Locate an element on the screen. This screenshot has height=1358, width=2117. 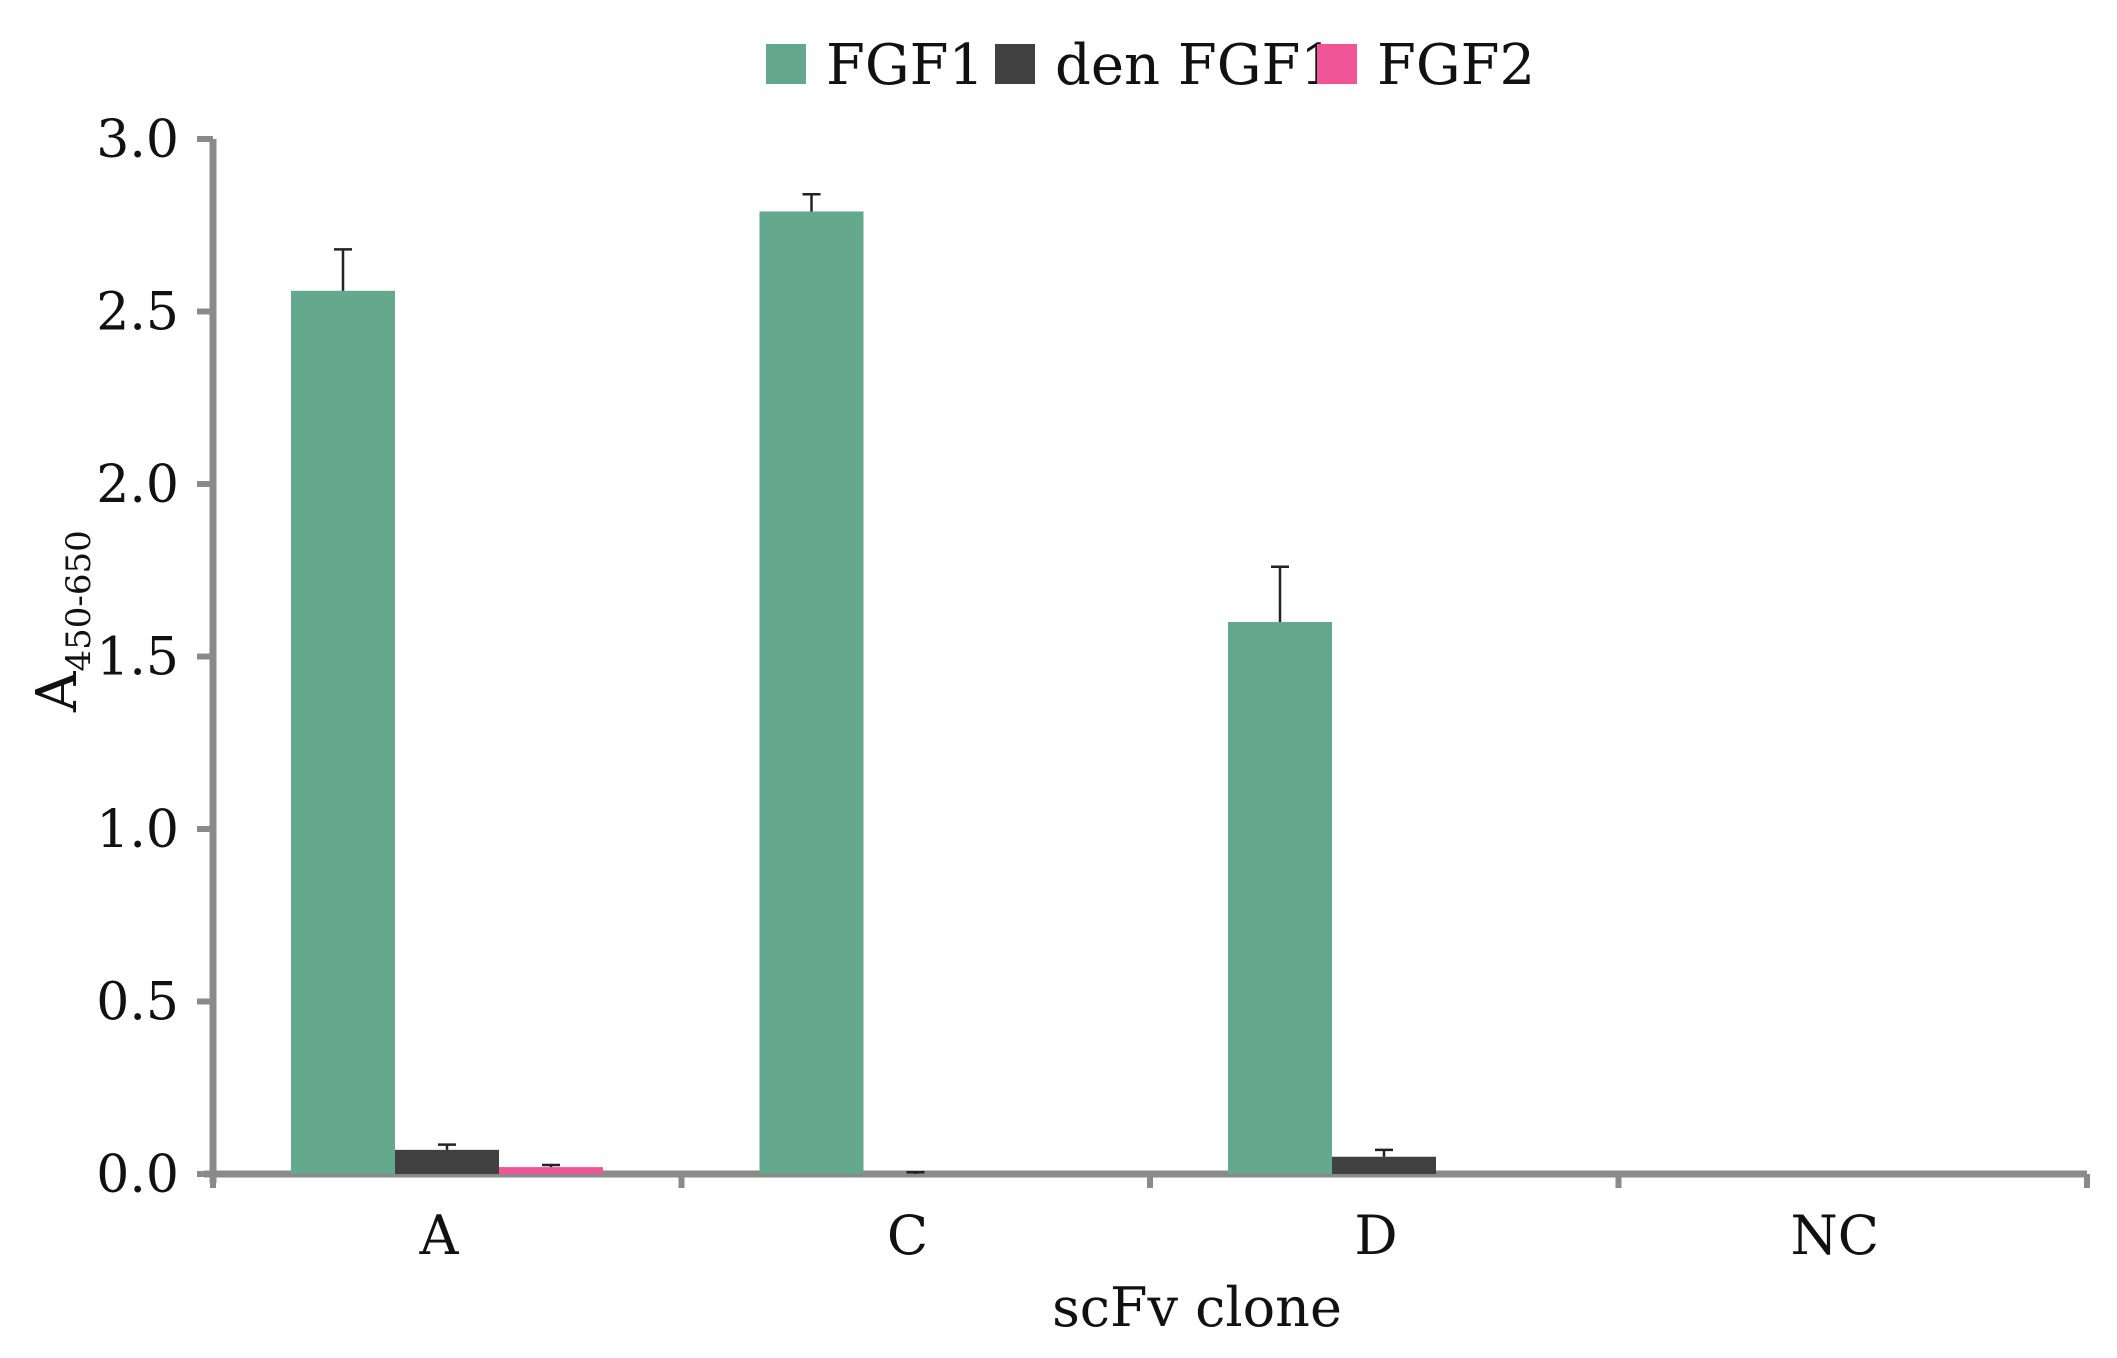
legend-label: den FGF1 is located at coordinates (1195, 65).